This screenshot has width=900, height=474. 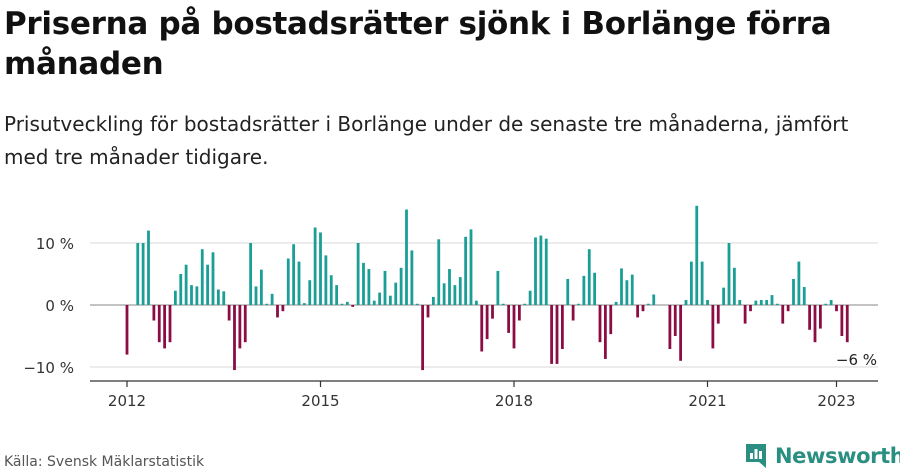 What do you see at coordinates (48, 368) in the screenshot?
I see `y-tick-label: −10 %` at bounding box center [48, 368].